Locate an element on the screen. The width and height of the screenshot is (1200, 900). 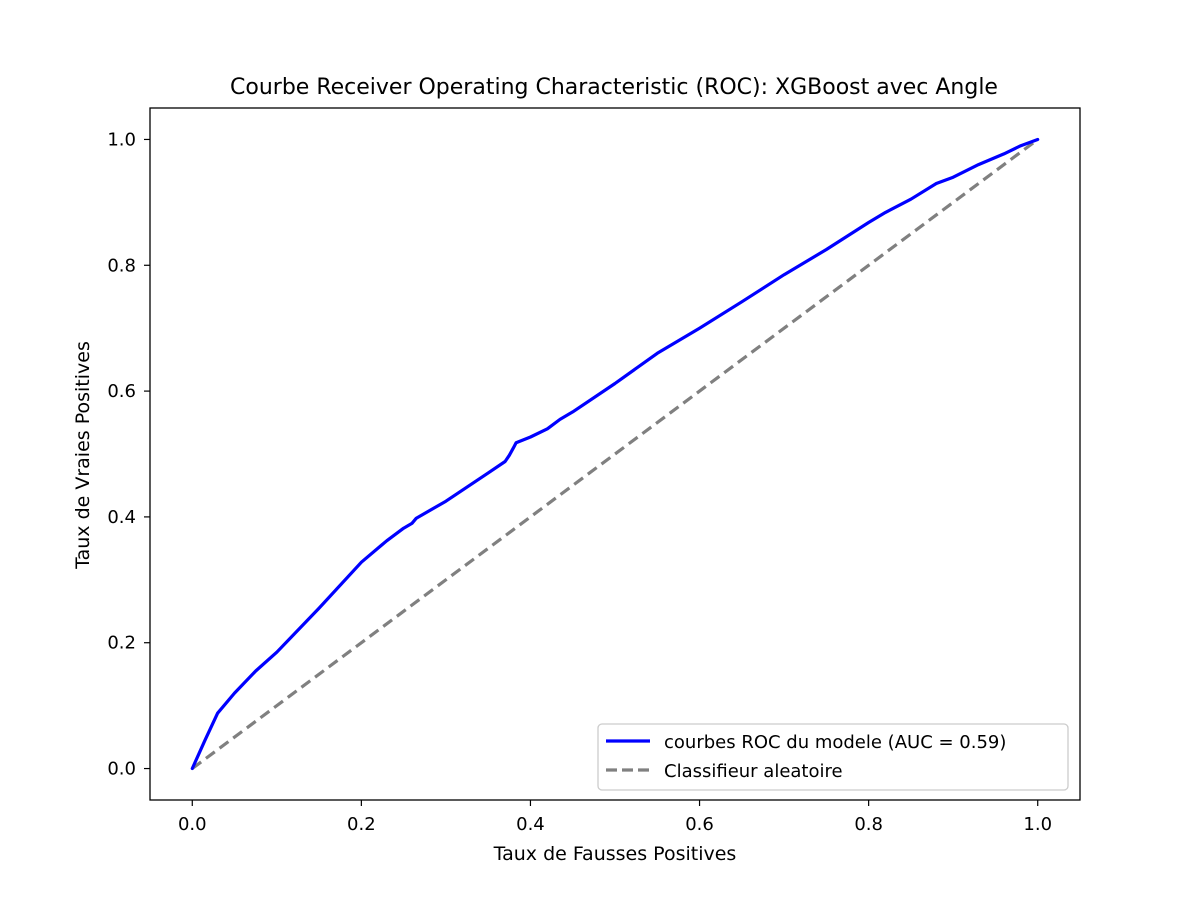
y-tick-label: 0.0 is located at coordinates (121, 769).